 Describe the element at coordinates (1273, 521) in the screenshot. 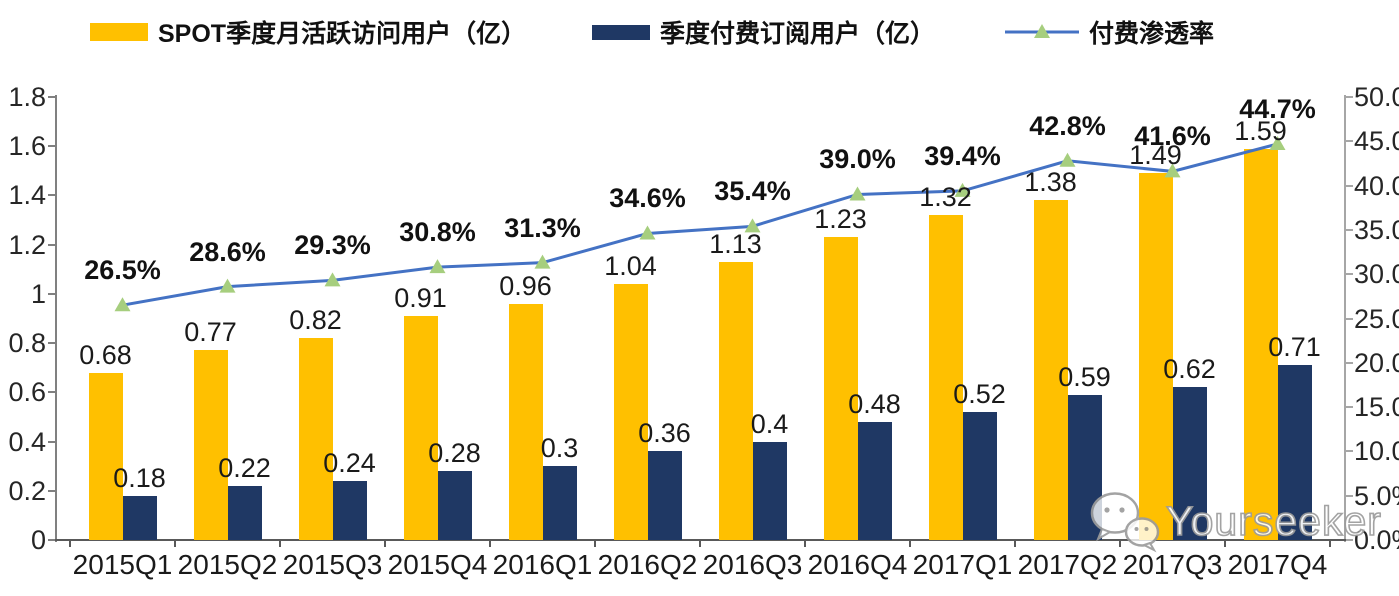

I see `watermark-text: Yourseeker` at that location.